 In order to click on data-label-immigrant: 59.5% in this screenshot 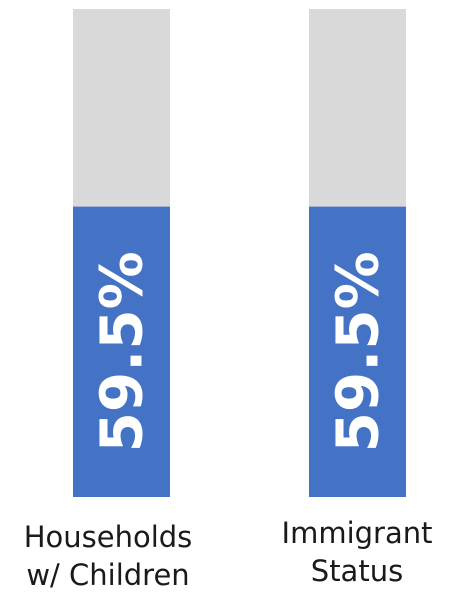, I will do `click(358, 351)`.